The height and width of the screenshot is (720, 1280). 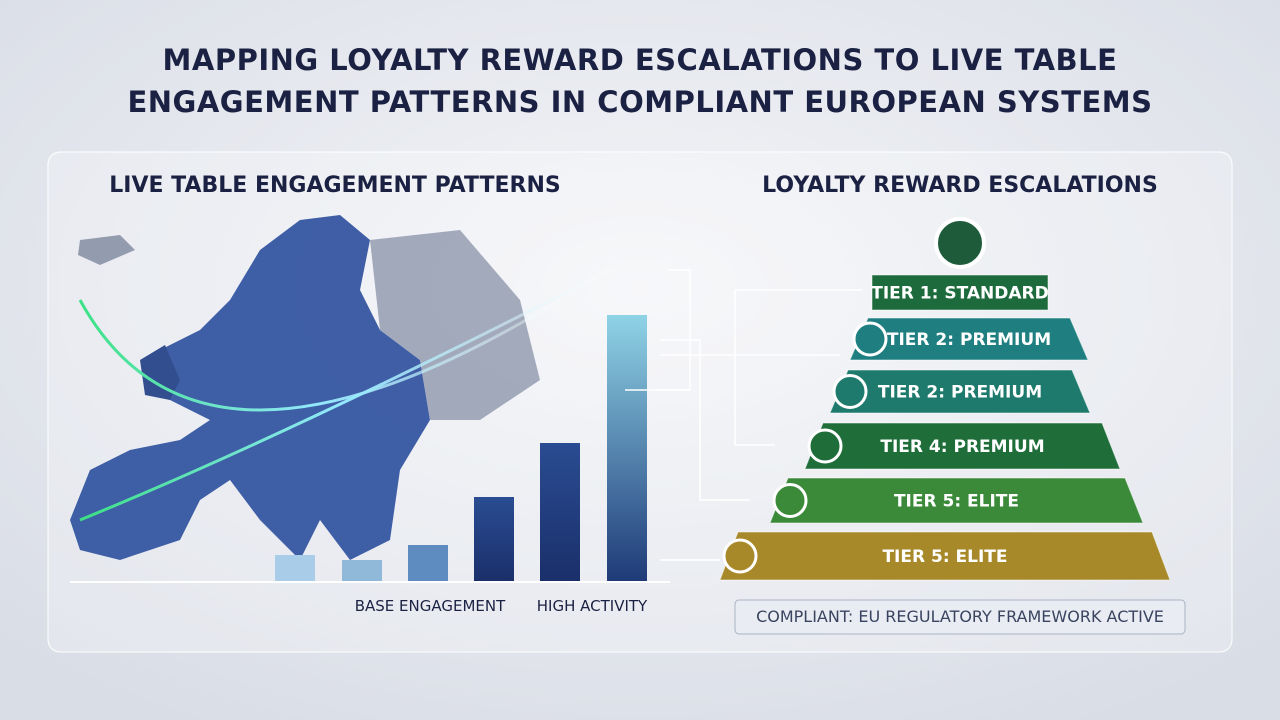 I want to click on tier-label: TIER 1: STANDARD, so click(x=959, y=294).